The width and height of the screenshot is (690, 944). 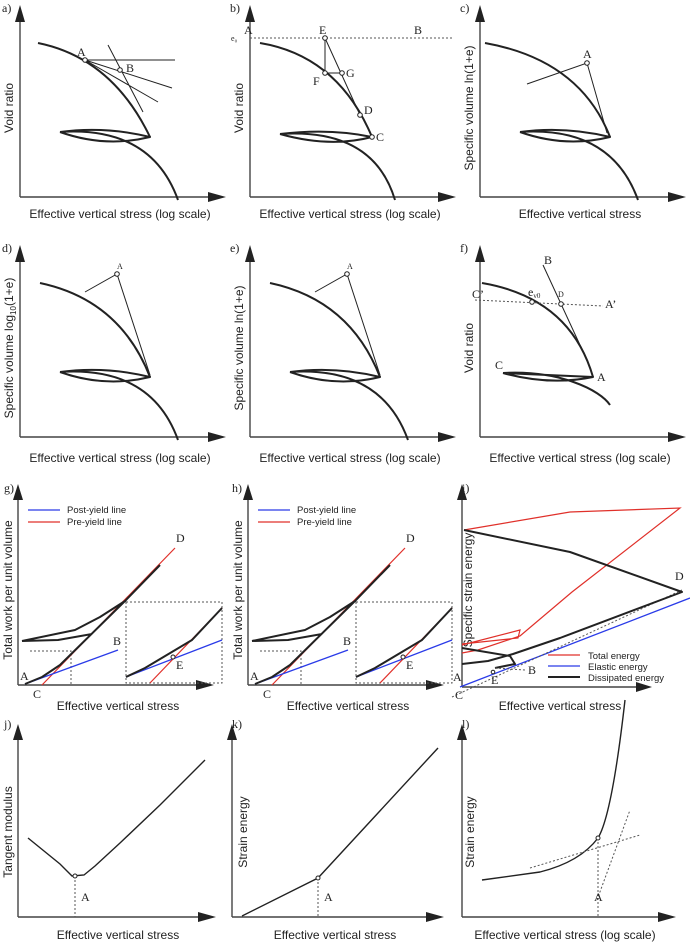 I want to click on dissipated-energy-curve, so click(x=572, y=599).